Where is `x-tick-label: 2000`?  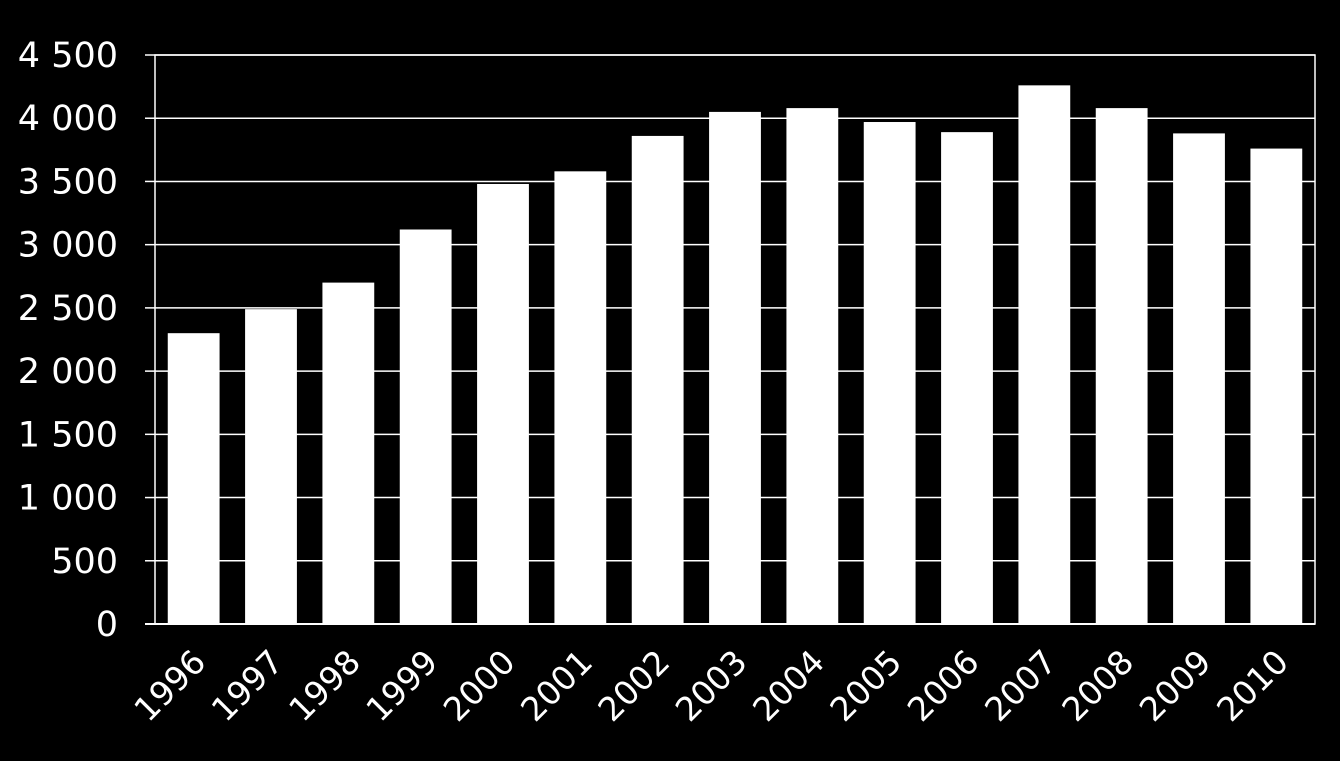
x-tick-label: 2000 is located at coordinates (479, 685).